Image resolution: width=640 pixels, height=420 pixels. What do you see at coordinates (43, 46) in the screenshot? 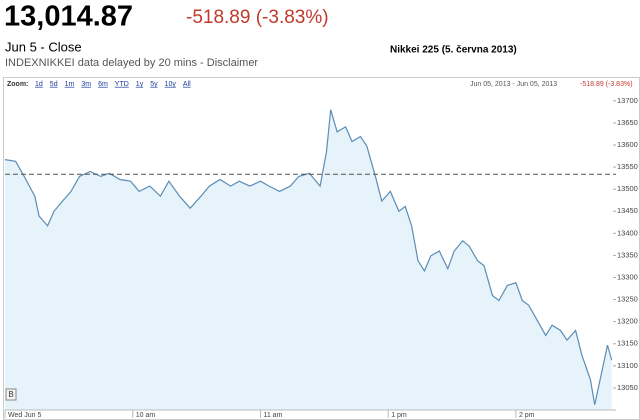
I see `close-date: Jun 5 - Close` at bounding box center [43, 46].